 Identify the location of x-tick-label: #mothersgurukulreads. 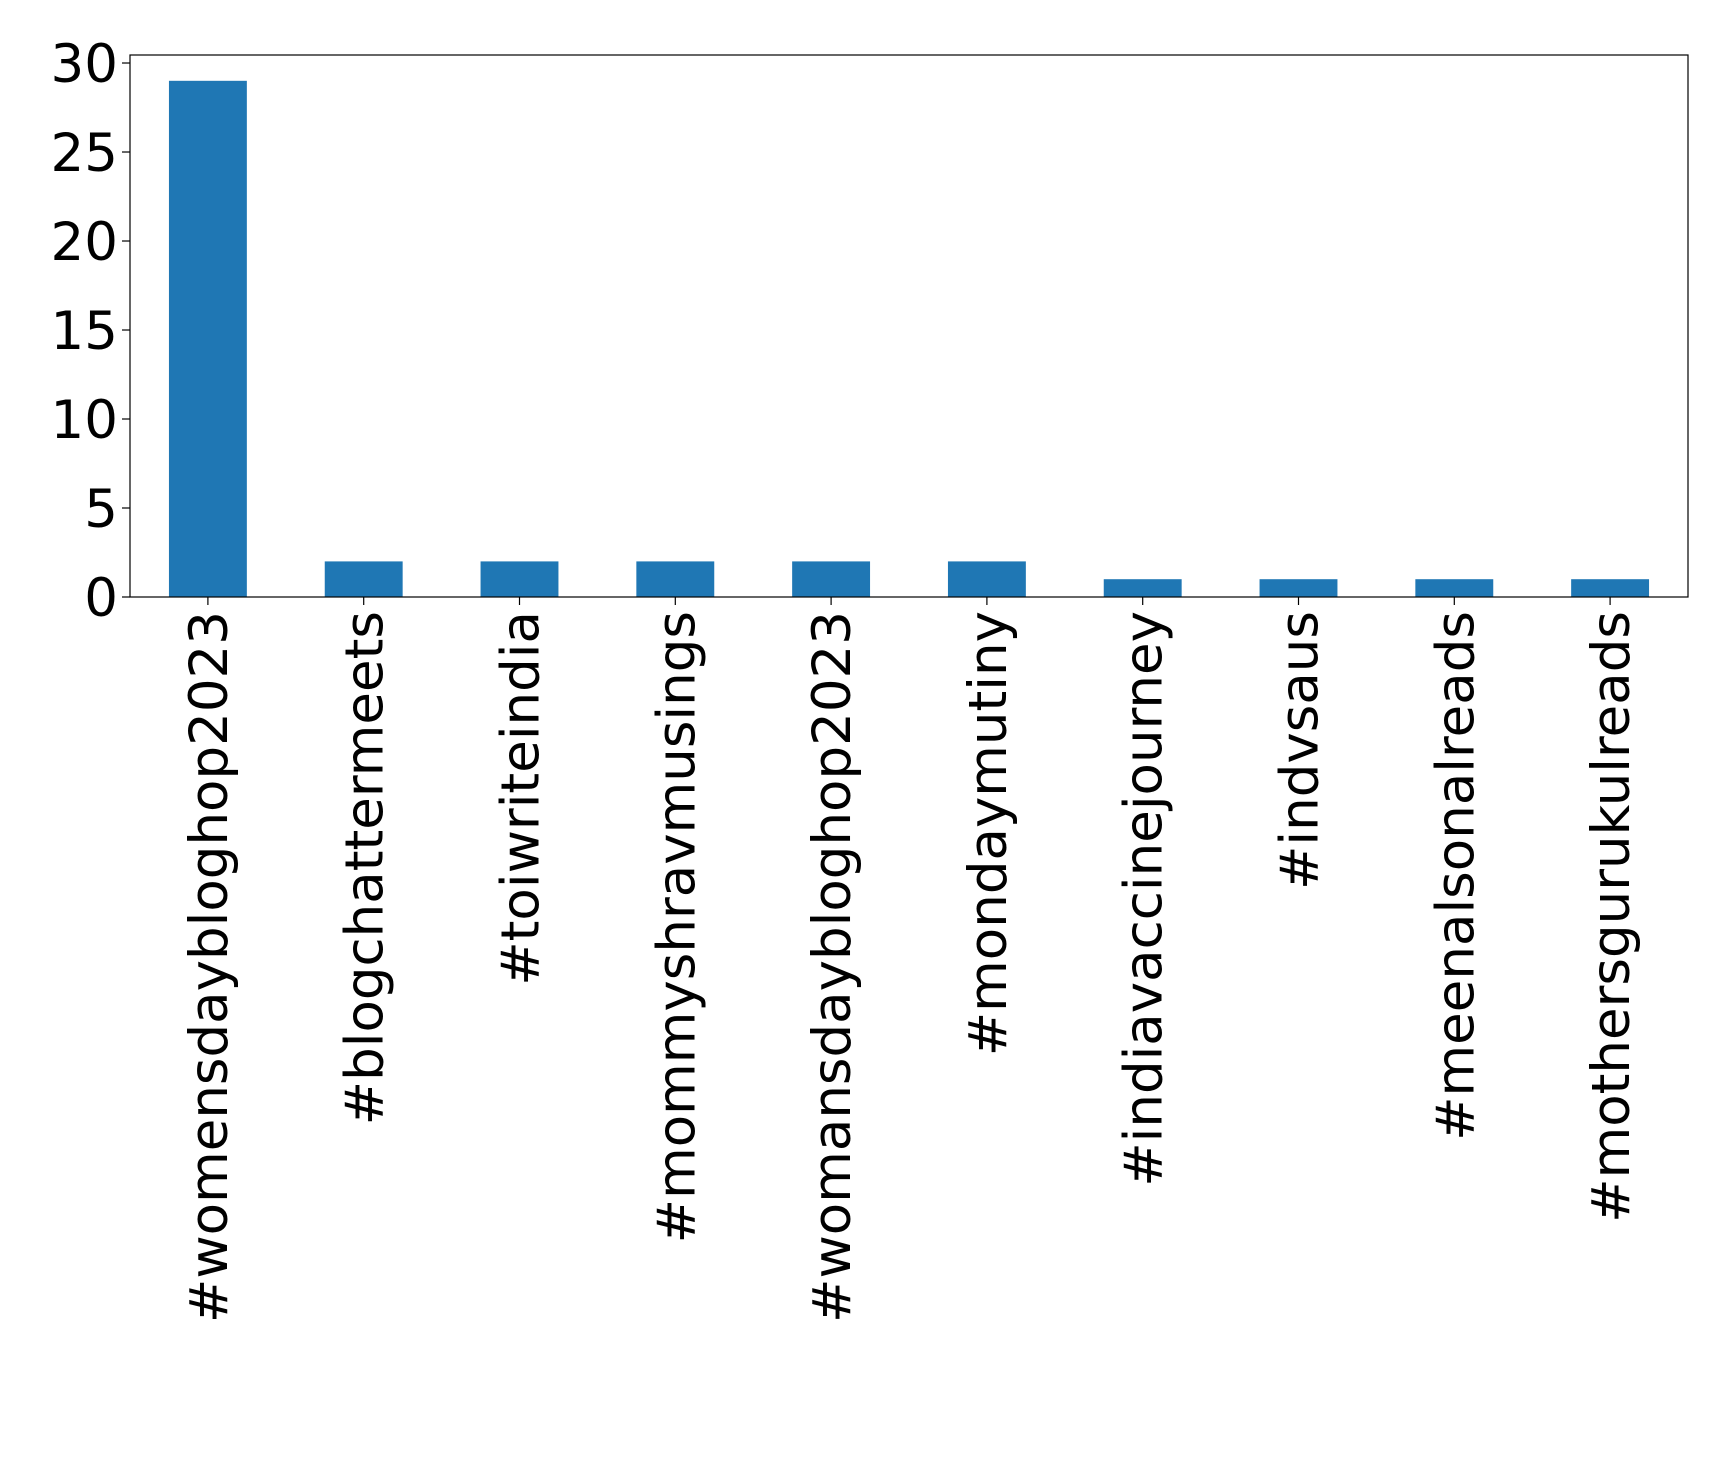
(1611, 917).